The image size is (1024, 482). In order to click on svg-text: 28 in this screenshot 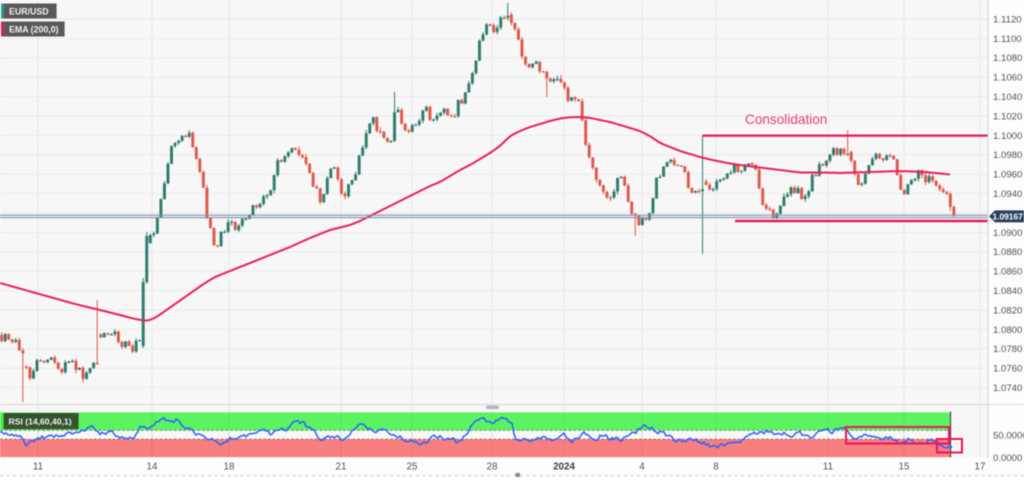, I will do `click(492, 467)`.